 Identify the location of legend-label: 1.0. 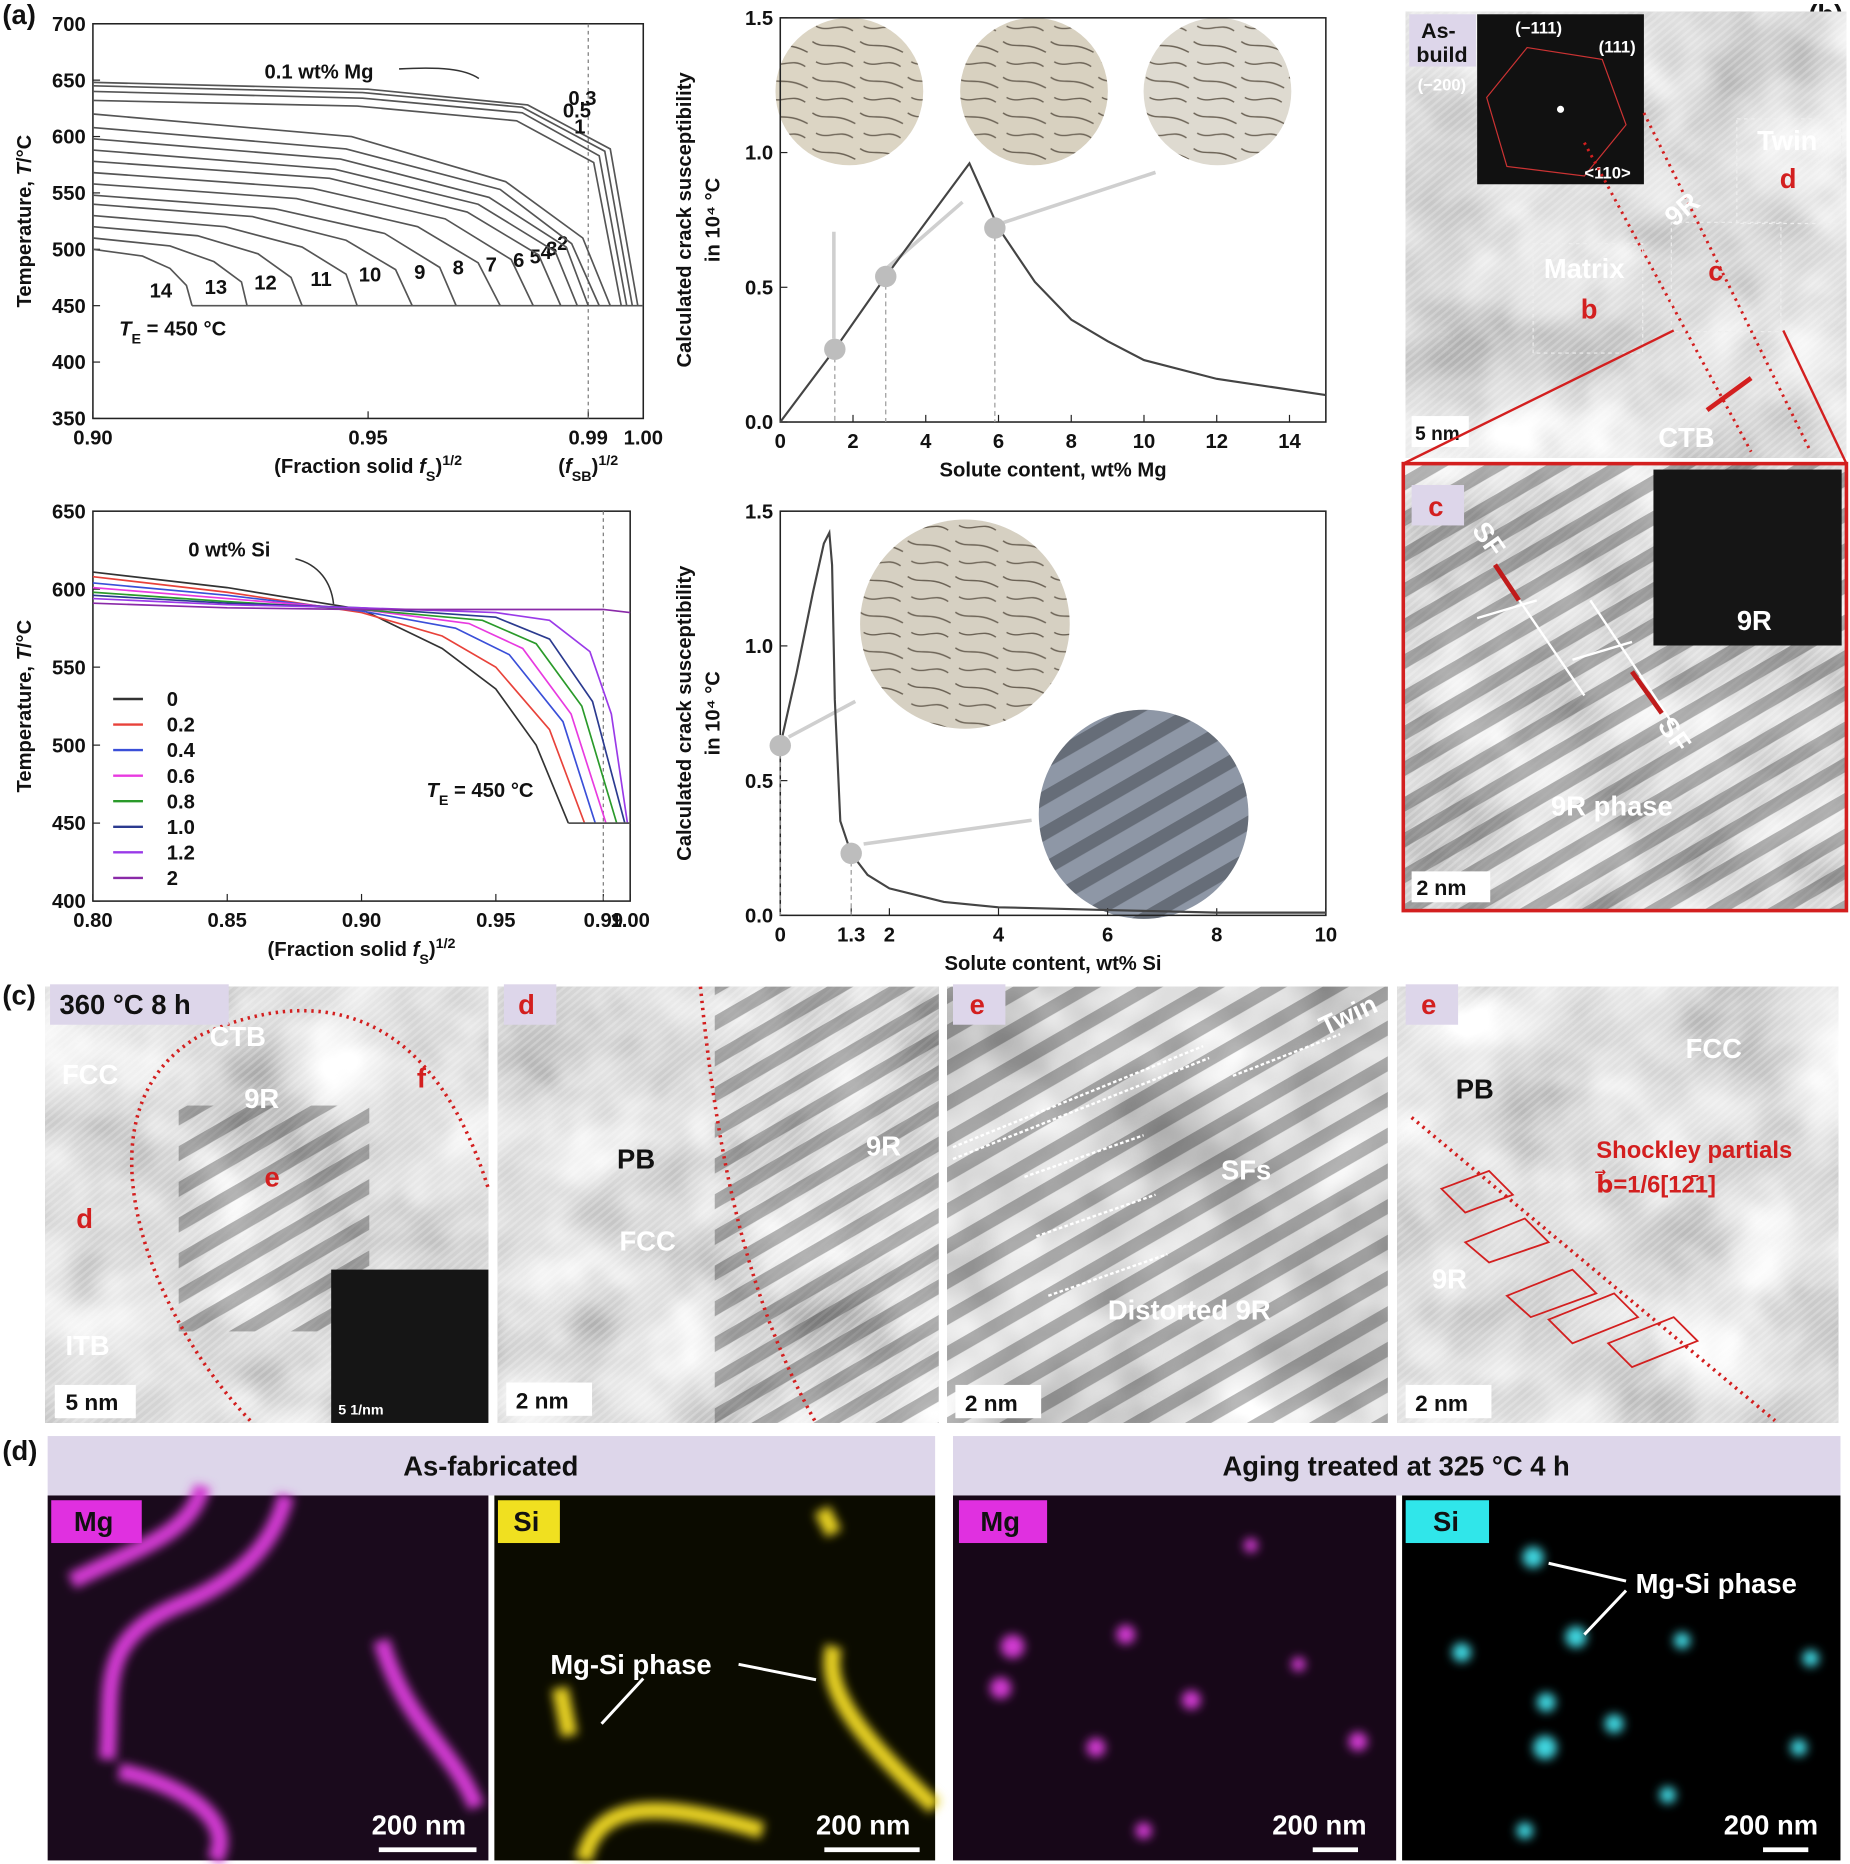
(181, 828).